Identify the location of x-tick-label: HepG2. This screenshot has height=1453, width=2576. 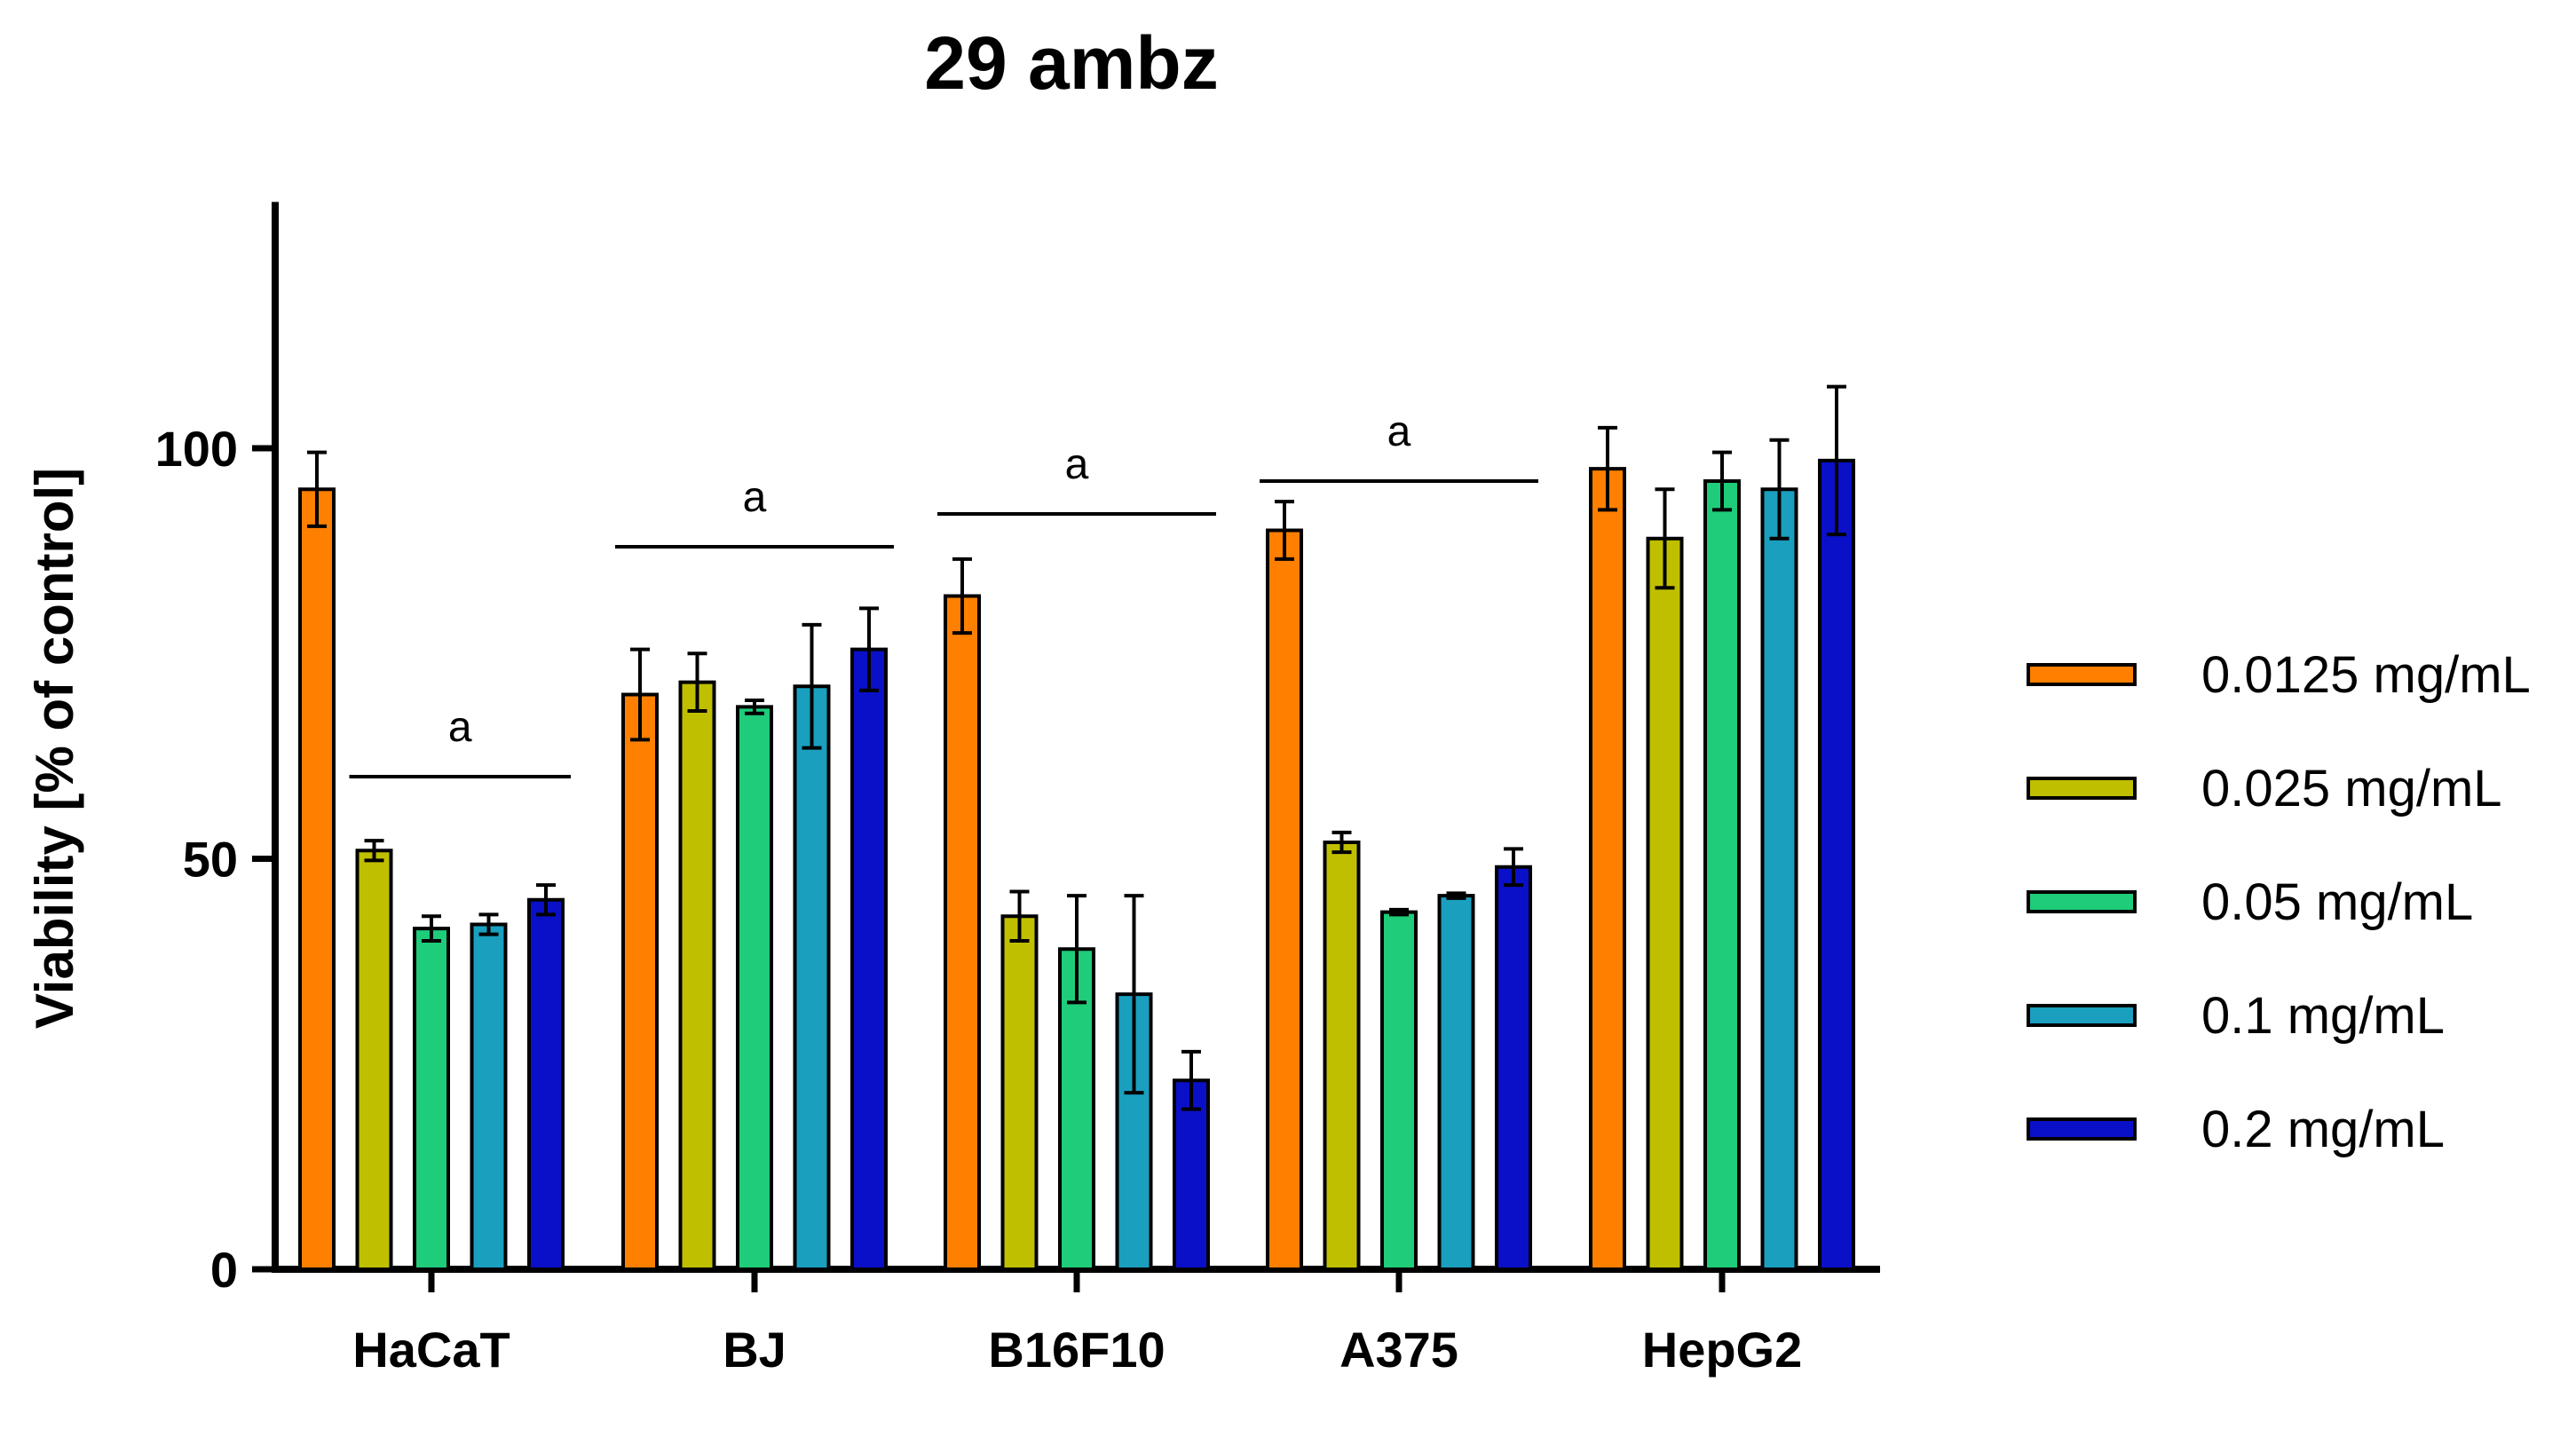
(1722, 1350).